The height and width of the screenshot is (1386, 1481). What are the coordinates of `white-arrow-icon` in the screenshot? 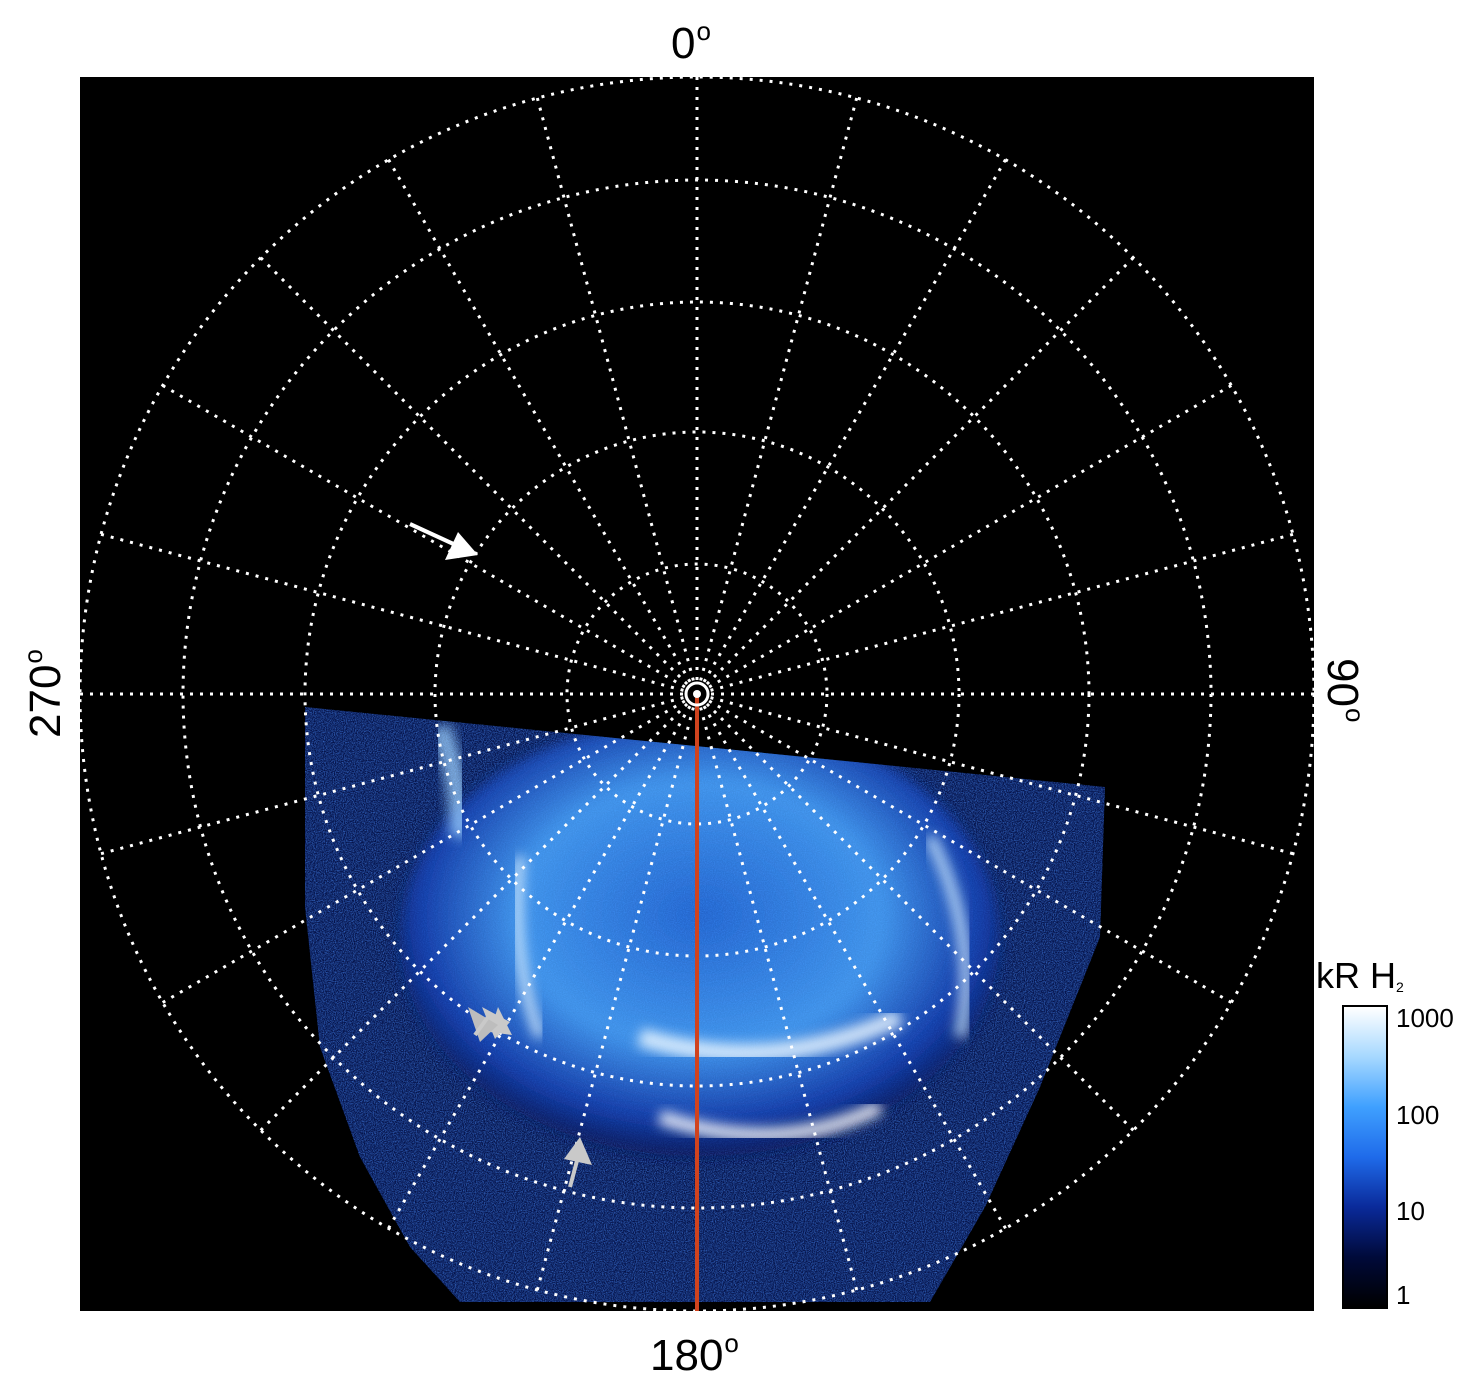 It's located at (443, 541).